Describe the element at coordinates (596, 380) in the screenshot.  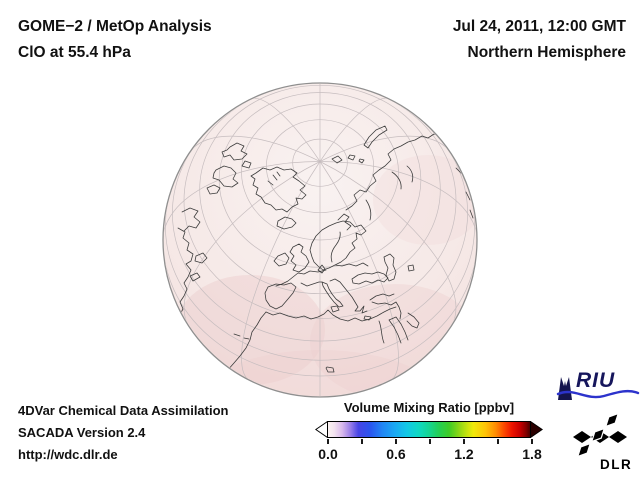
I see `riu-logo-text: RIU` at that location.